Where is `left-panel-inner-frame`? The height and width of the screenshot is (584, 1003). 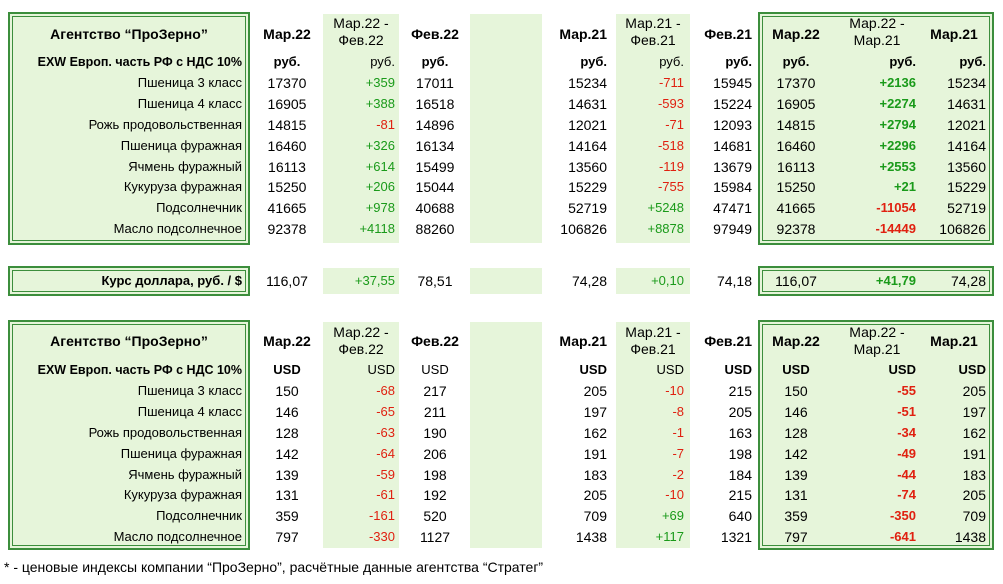 left-panel-inner-frame is located at coordinates (129, 128).